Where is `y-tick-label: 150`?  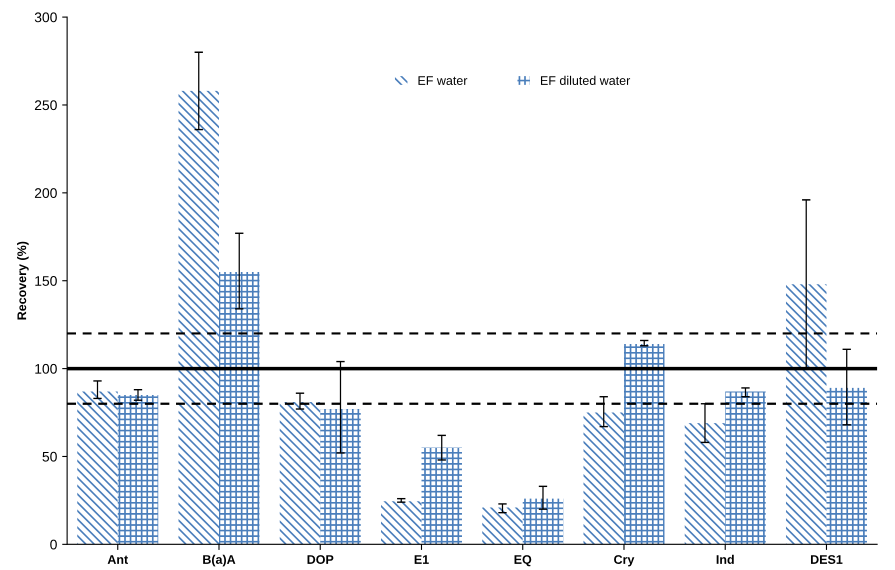
y-tick-label: 150 is located at coordinates (46, 281).